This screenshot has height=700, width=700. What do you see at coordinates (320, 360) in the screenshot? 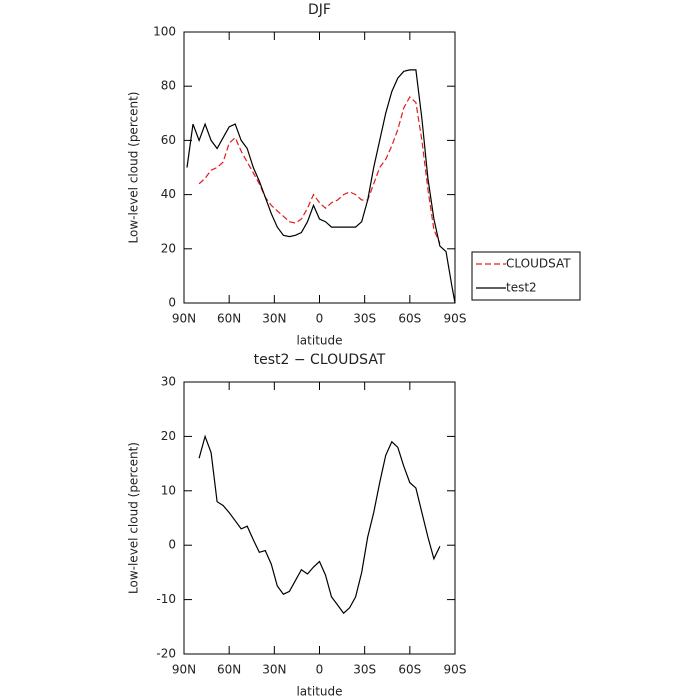
I see `chart-title: test2 − CLOUDSAT` at bounding box center [320, 360].